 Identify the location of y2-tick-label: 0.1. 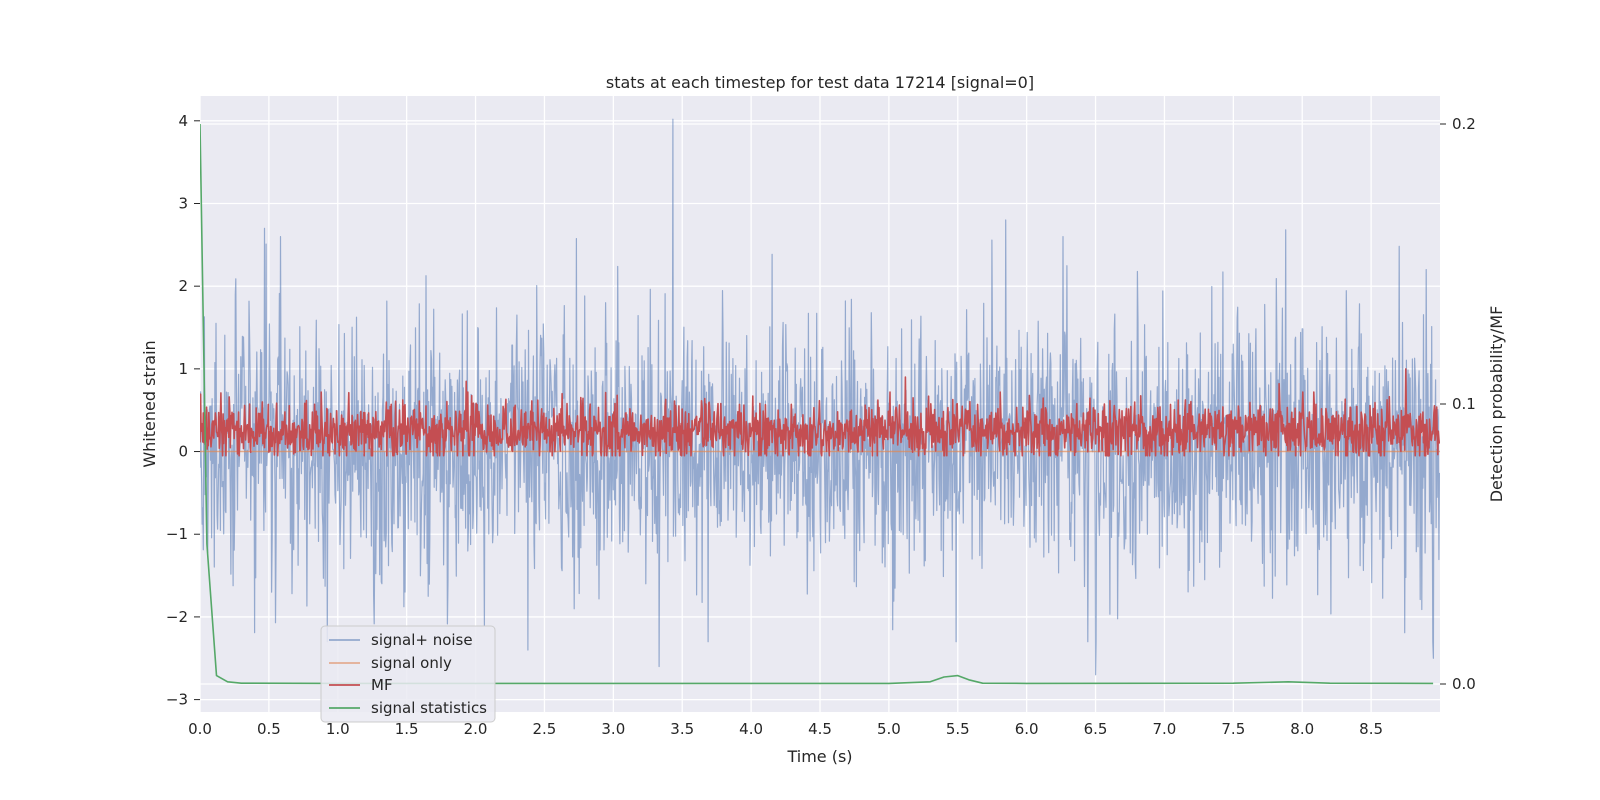
(1464, 404).